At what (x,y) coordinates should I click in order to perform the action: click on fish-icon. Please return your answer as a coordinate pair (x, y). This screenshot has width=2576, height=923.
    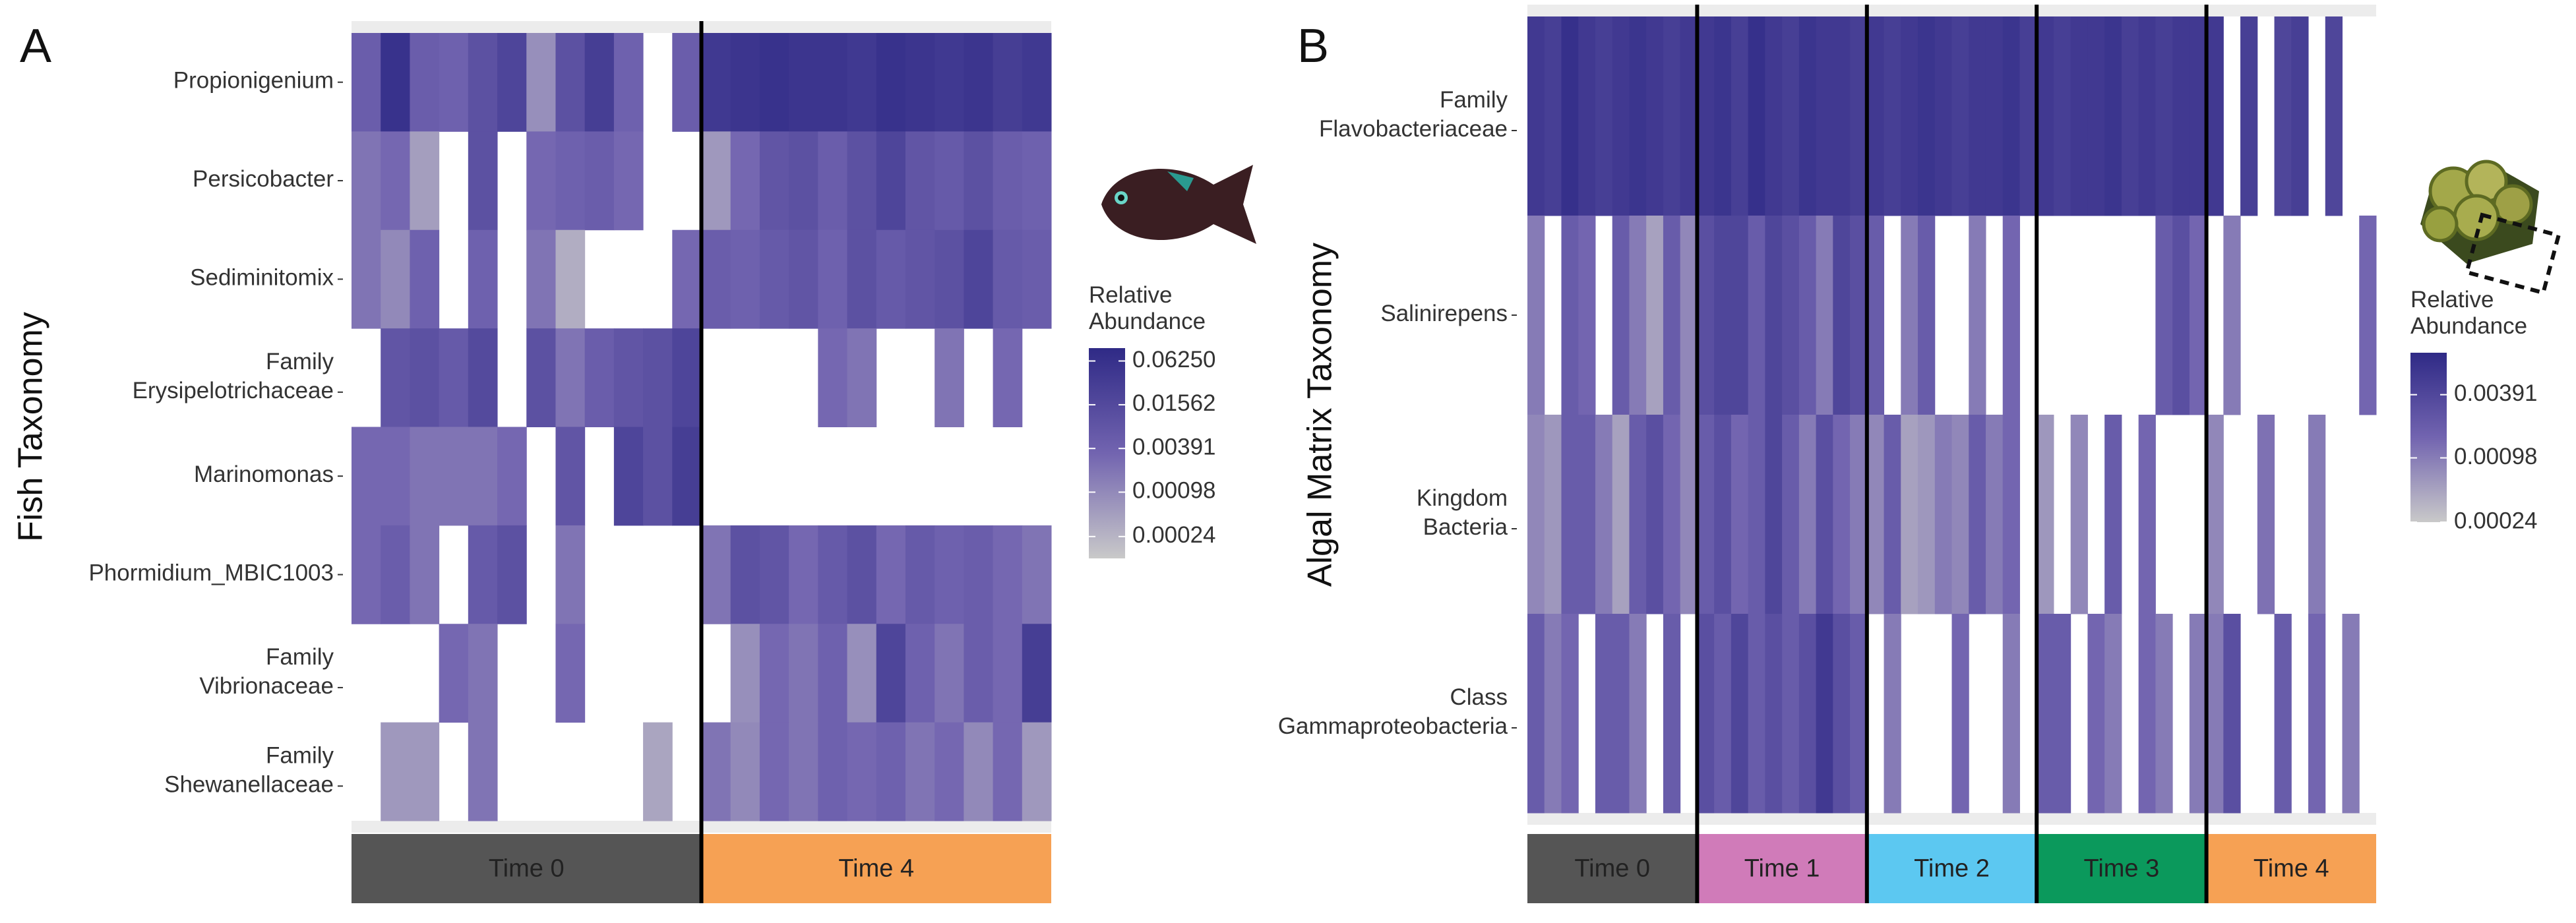
    Looking at the image, I should click on (1178, 204).